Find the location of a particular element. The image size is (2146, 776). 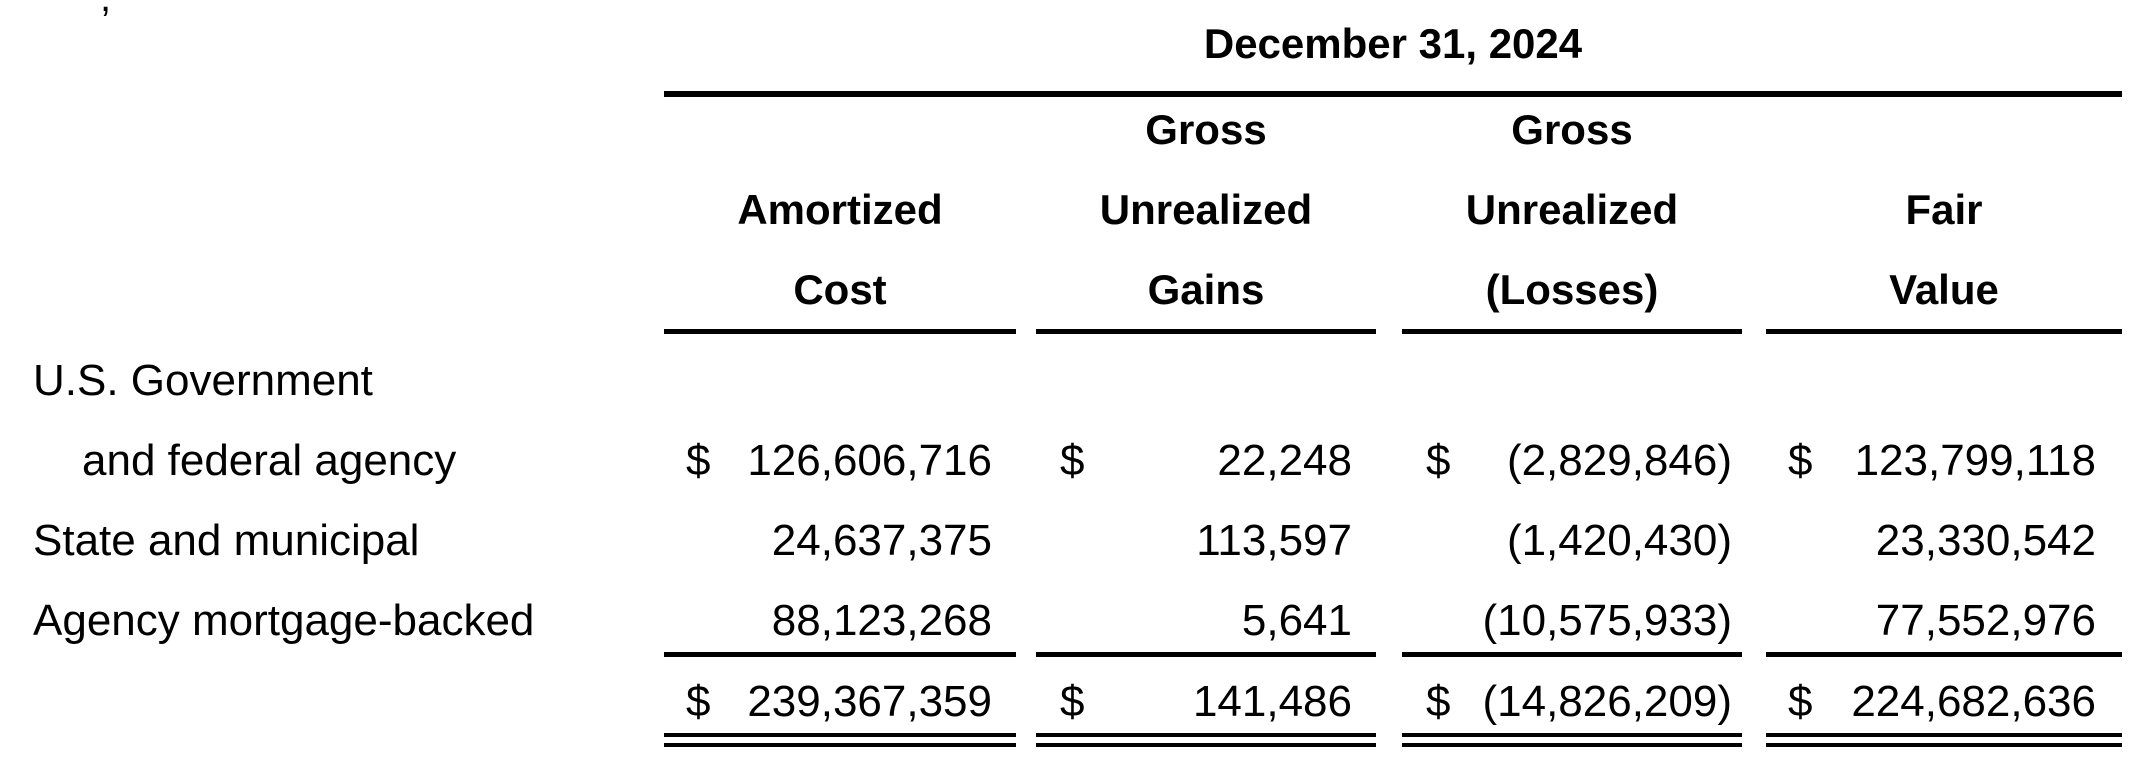

cell-fair-value: 77,552,976 is located at coordinates (1985, 620).